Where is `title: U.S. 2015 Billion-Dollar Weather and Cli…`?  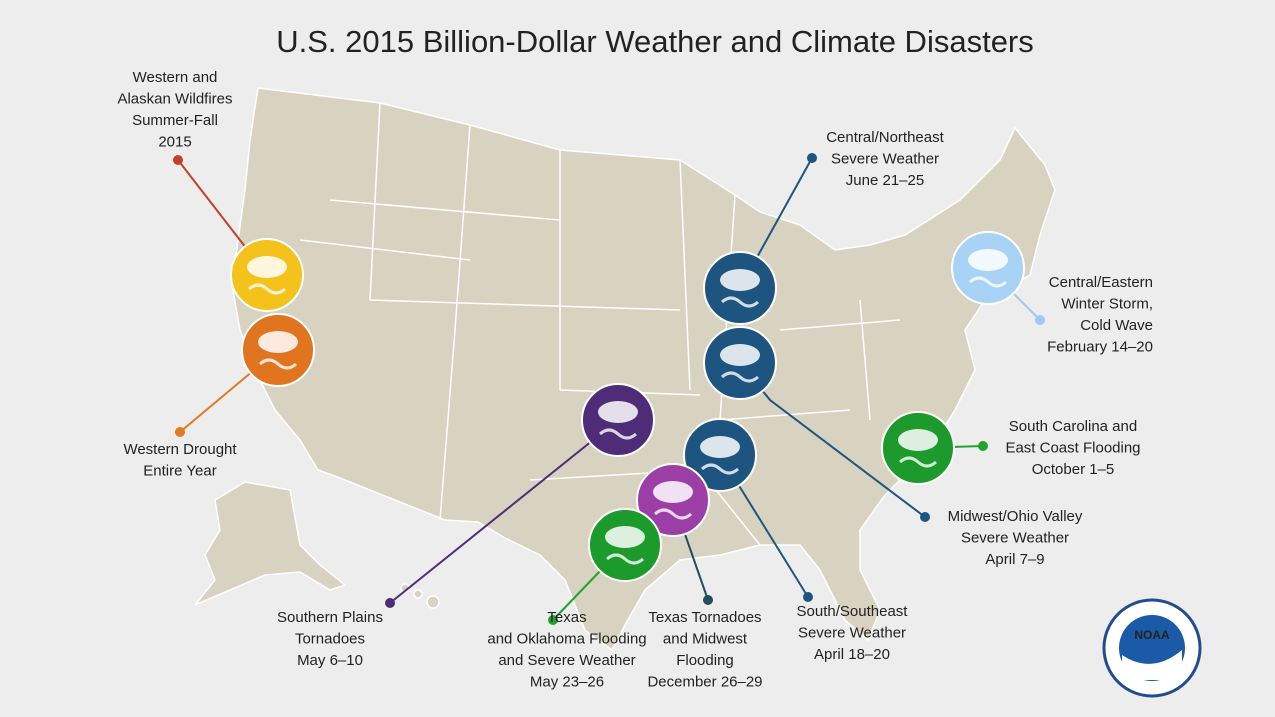 title: U.S. 2015 Billion-Dollar Weather and Cli… is located at coordinates (655, 41).